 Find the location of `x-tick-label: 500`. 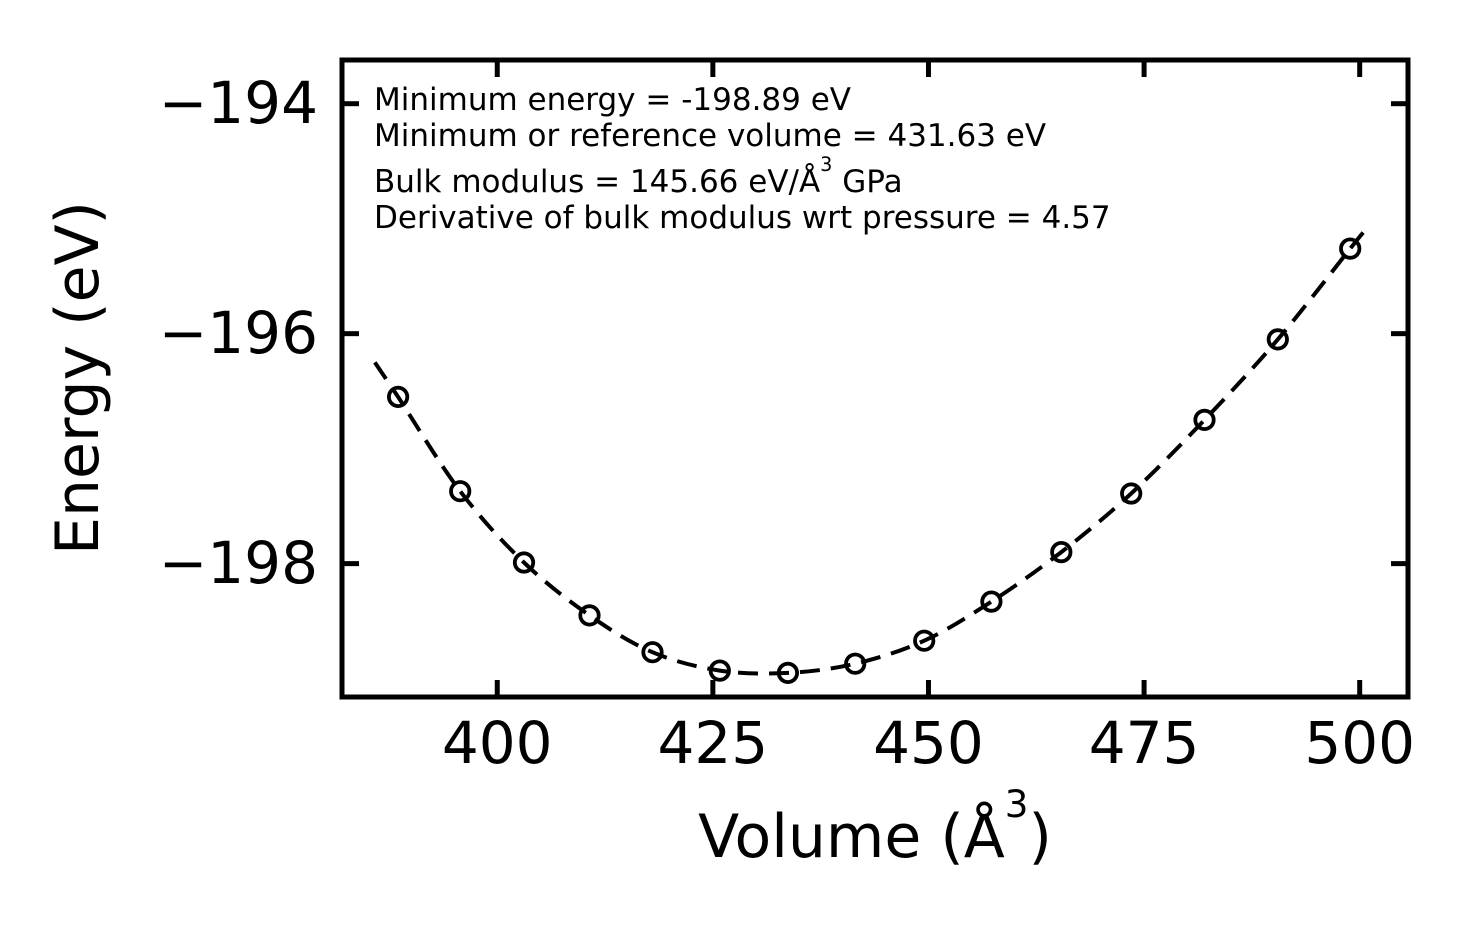

x-tick-label: 500 is located at coordinates (1360, 743).